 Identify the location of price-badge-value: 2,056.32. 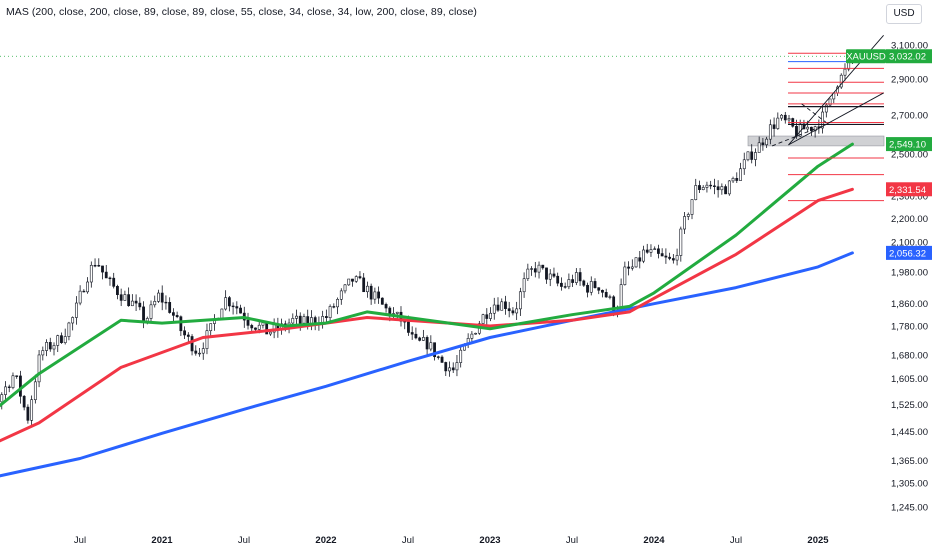
(907, 253).